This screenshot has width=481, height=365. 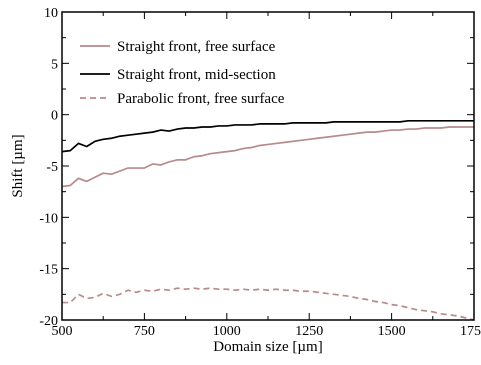 I want to click on y-tick-label: -20, so click(x=48, y=321).